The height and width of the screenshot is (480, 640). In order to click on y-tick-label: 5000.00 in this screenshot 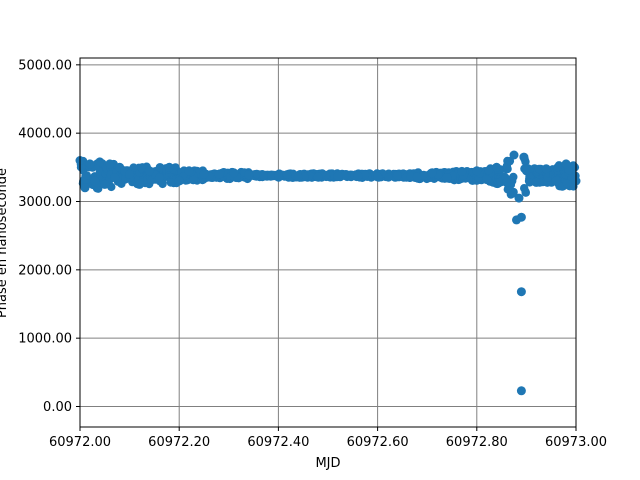, I will do `click(45, 65)`.